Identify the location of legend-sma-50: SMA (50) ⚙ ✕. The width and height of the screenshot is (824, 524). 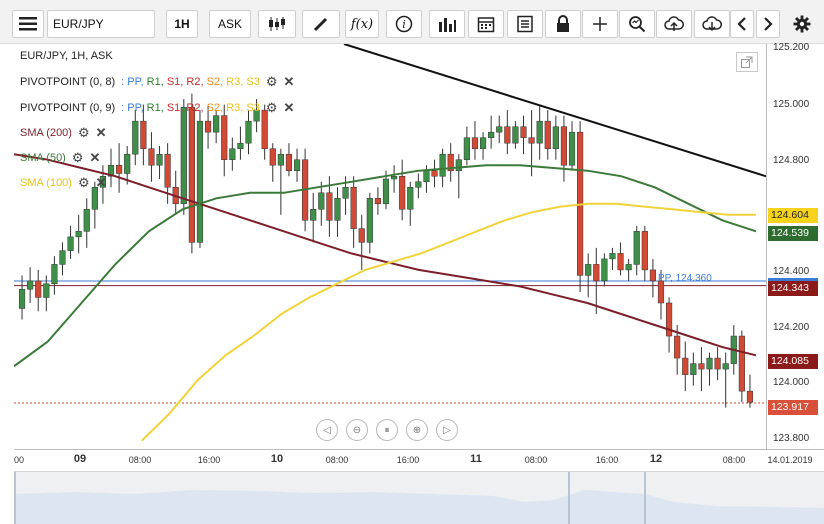
(60, 158).